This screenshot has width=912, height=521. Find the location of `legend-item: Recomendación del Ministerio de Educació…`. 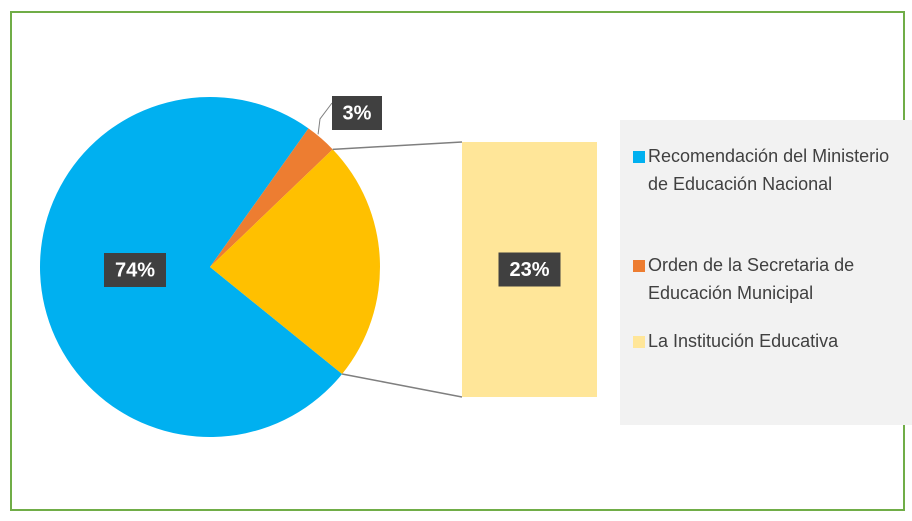

legend-item: Recomendación del Ministerio de Educació… is located at coordinates (765, 170).